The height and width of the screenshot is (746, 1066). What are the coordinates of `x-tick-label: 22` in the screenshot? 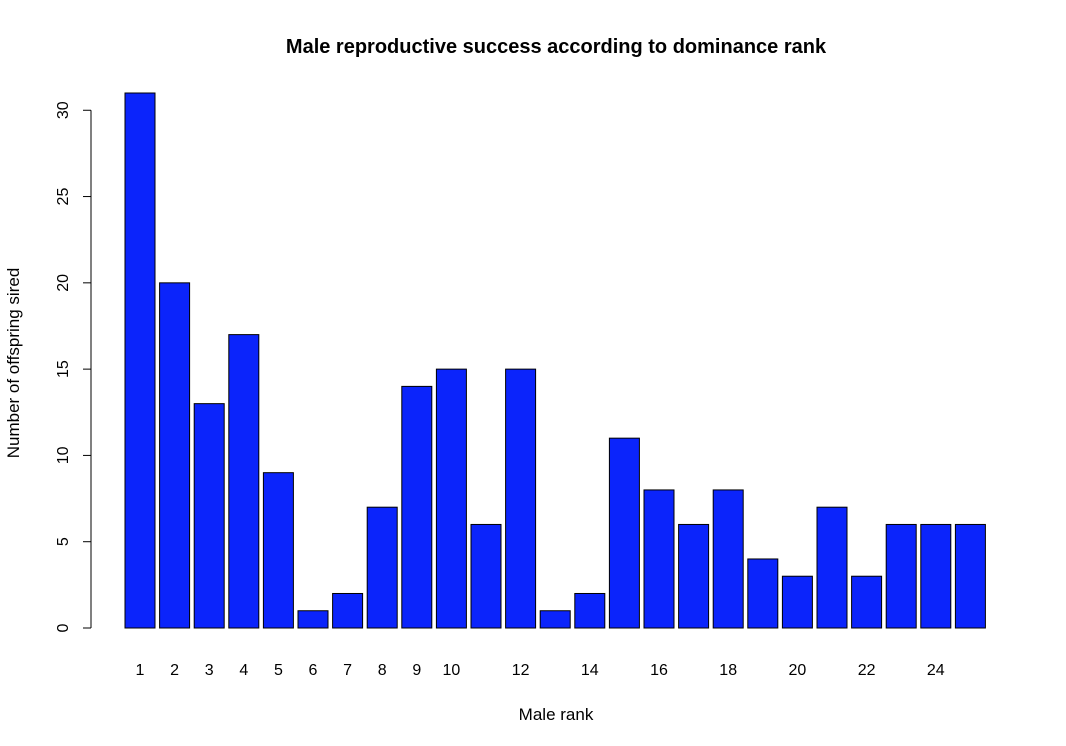 It's located at (867, 670).